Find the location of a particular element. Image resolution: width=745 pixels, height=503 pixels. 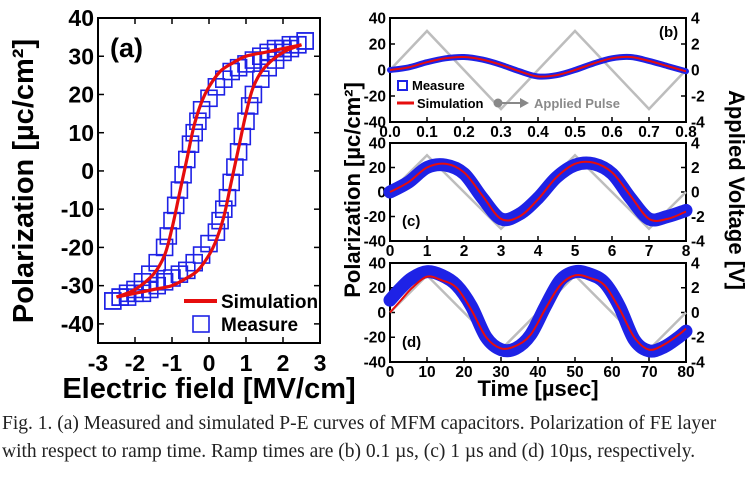

legend-pulse-dot is located at coordinates (498, 103).